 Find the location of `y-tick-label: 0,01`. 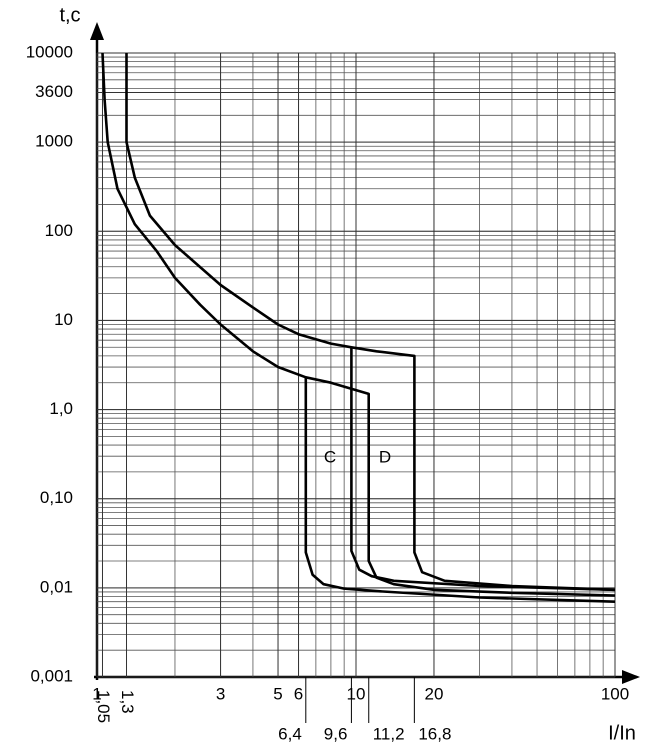

y-tick-label: 0,01 is located at coordinates (56, 586).